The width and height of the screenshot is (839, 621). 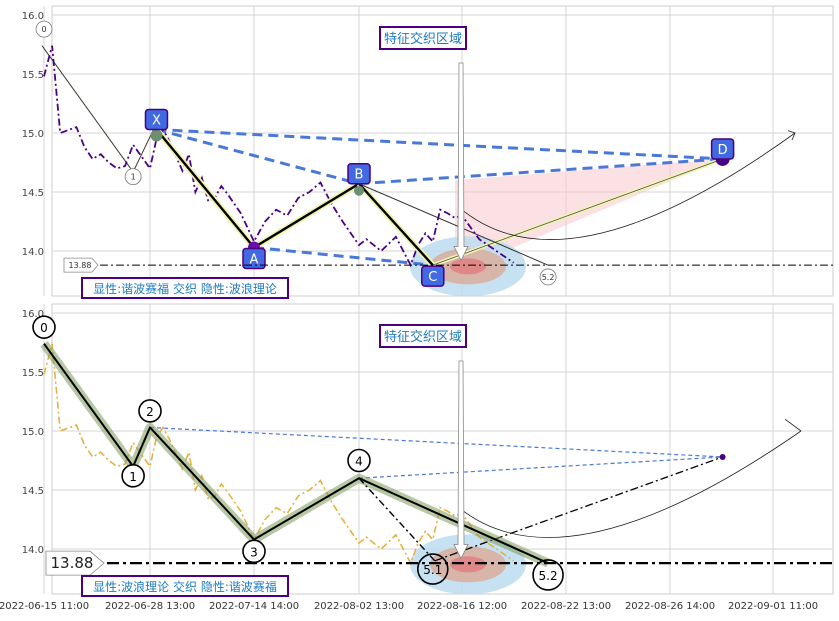 I want to click on footer-label: 显性:波浪理论 交织 隐性:谐波赛福, so click(x=185, y=586).